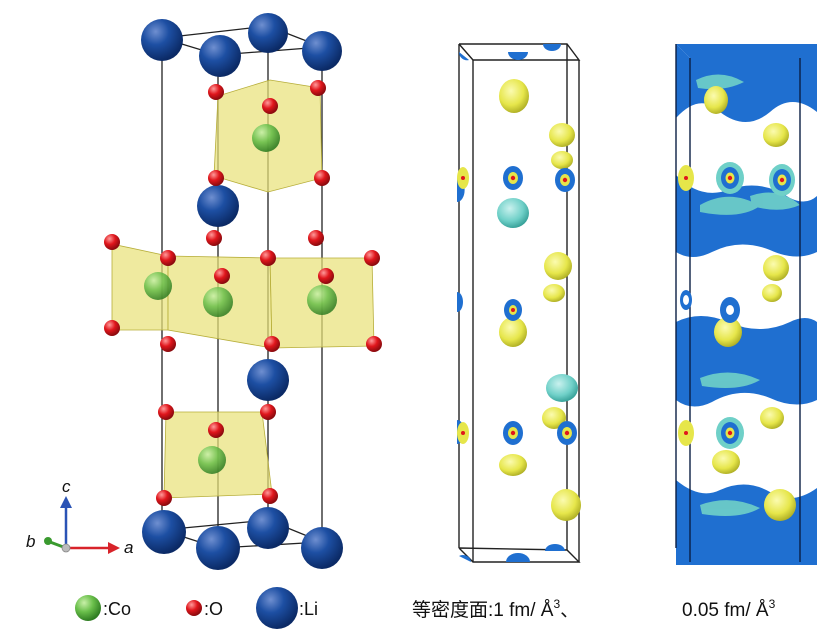  What do you see at coordinates (240, 299) in the screenshot?
I see `co-atoms` at bounding box center [240, 299].